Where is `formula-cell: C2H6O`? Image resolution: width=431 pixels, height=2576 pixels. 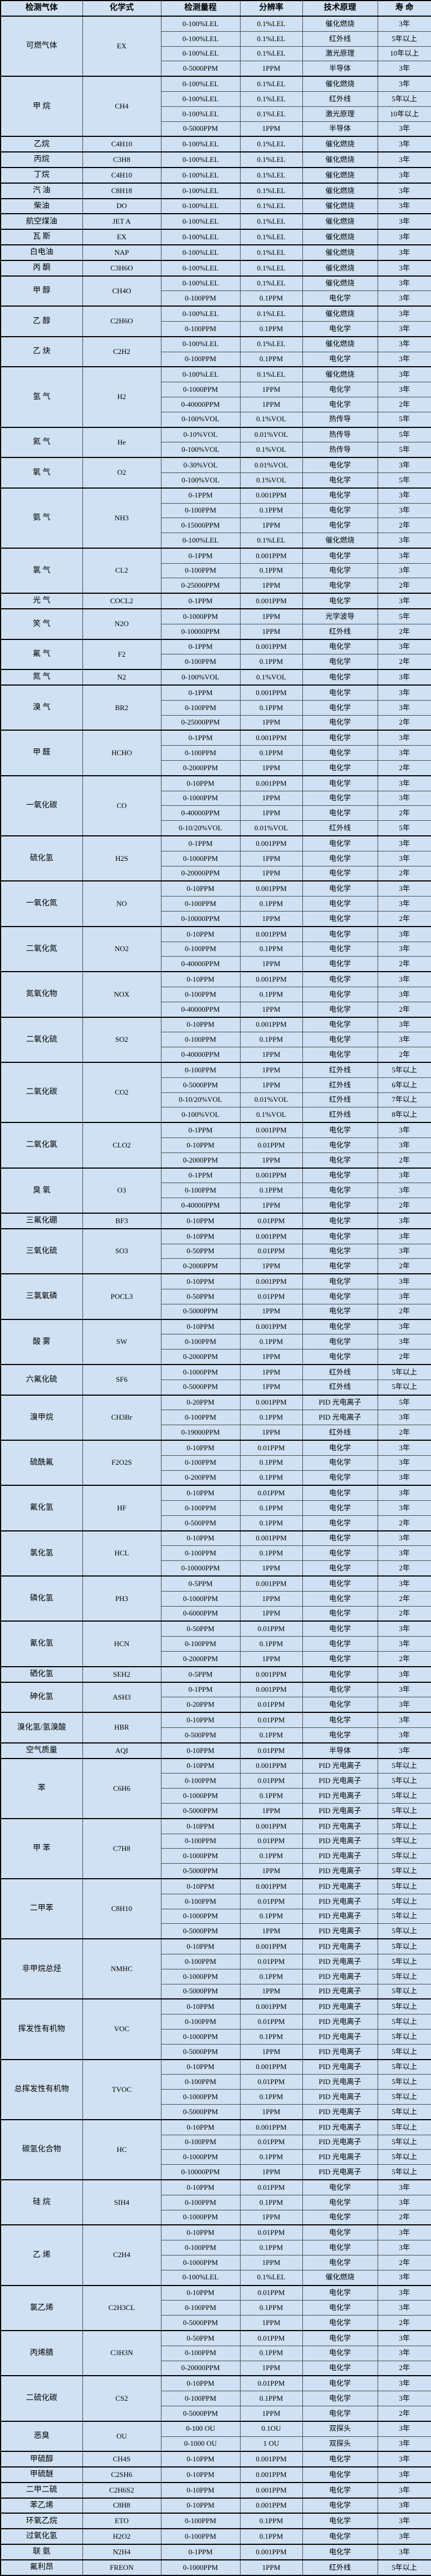 formula-cell: C2H6O is located at coordinates (121, 321).